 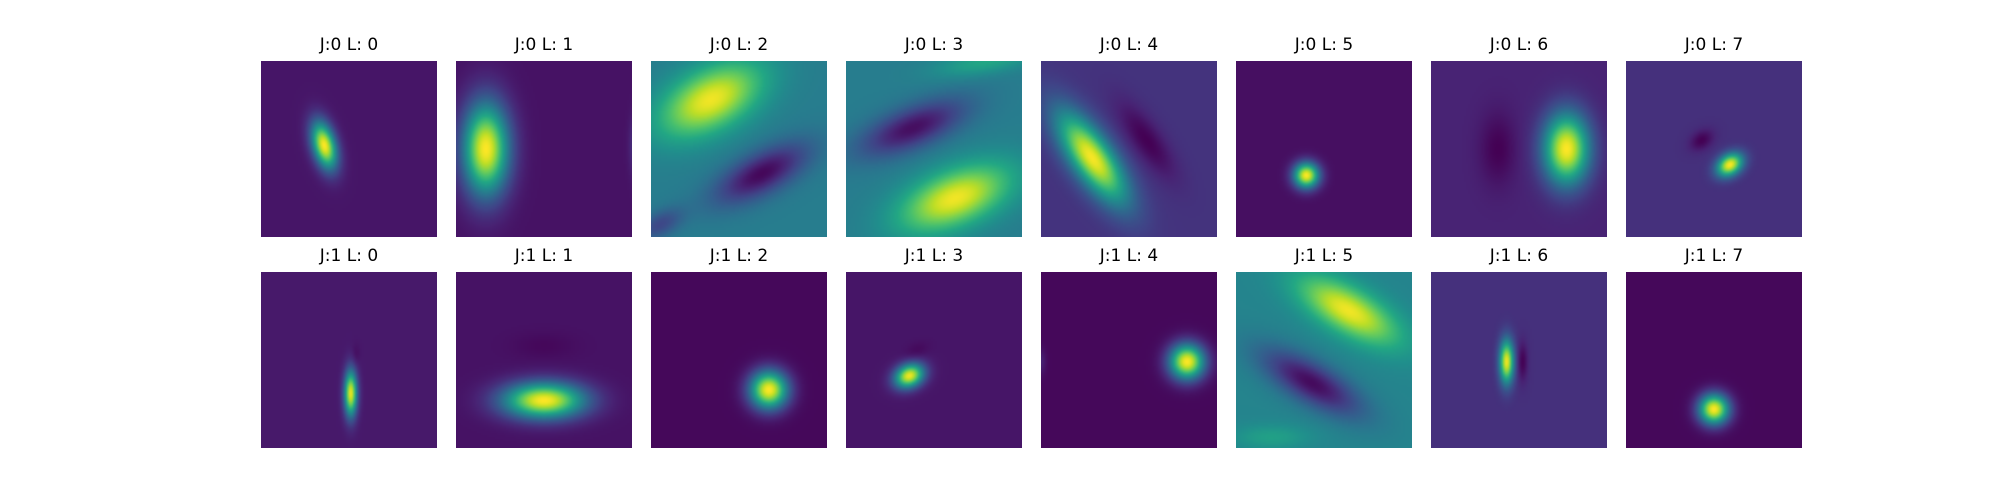 What do you see at coordinates (544, 256) in the screenshot?
I see `panel-title-j1-l1: J:1 L: 1` at bounding box center [544, 256].